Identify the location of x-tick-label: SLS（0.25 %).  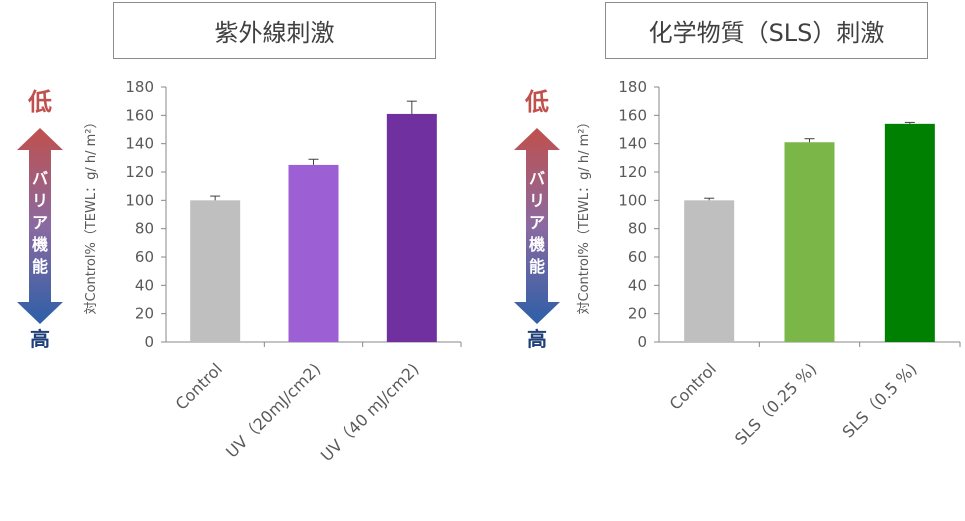
(775, 403).